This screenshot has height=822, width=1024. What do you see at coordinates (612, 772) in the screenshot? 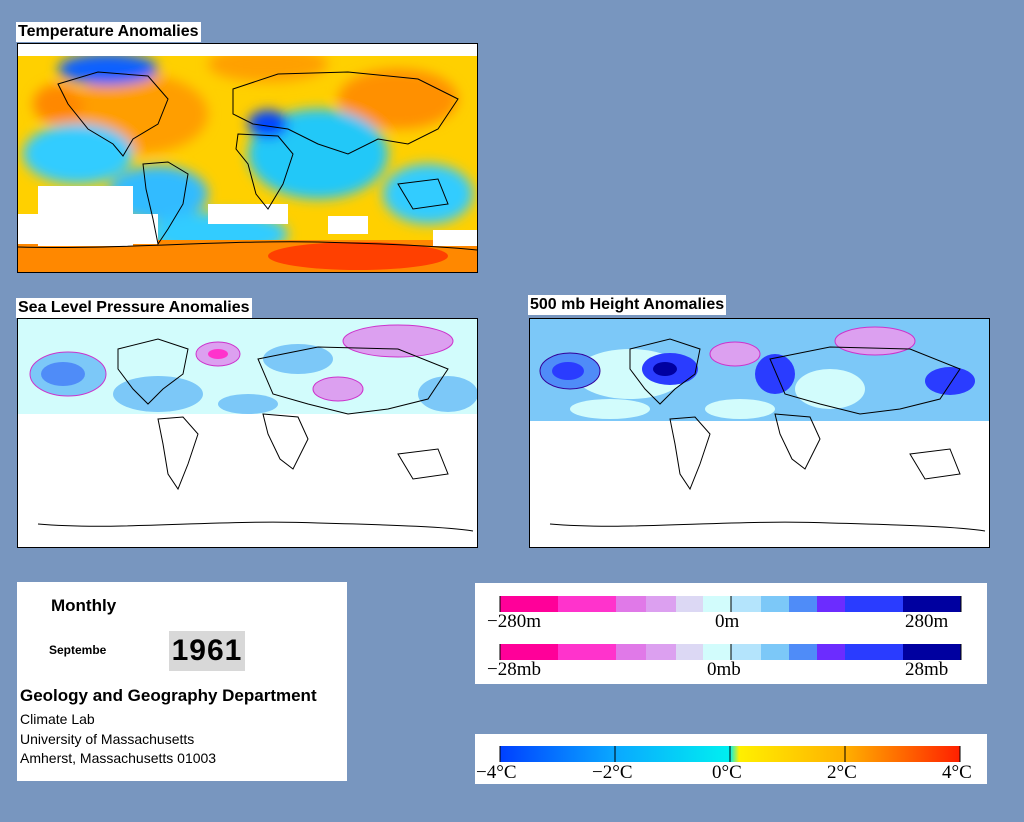
I see `temperature-label-neg2: −2°C` at bounding box center [612, 772].